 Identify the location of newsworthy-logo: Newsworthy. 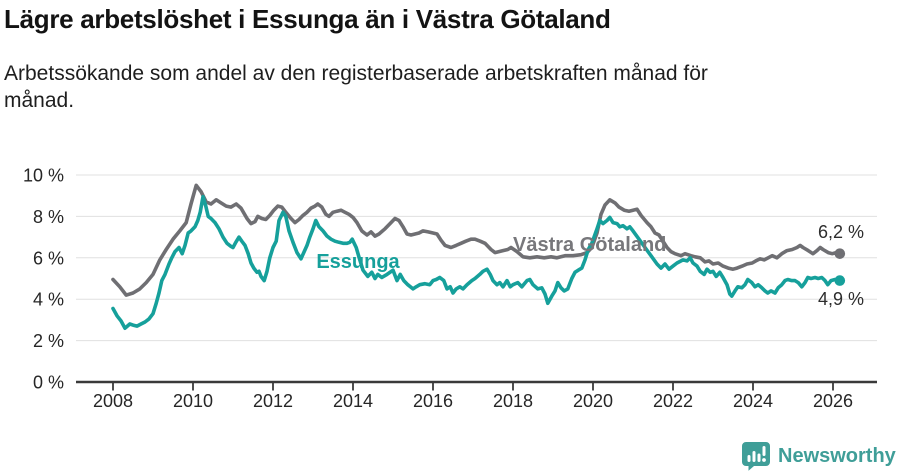
(818, 456).